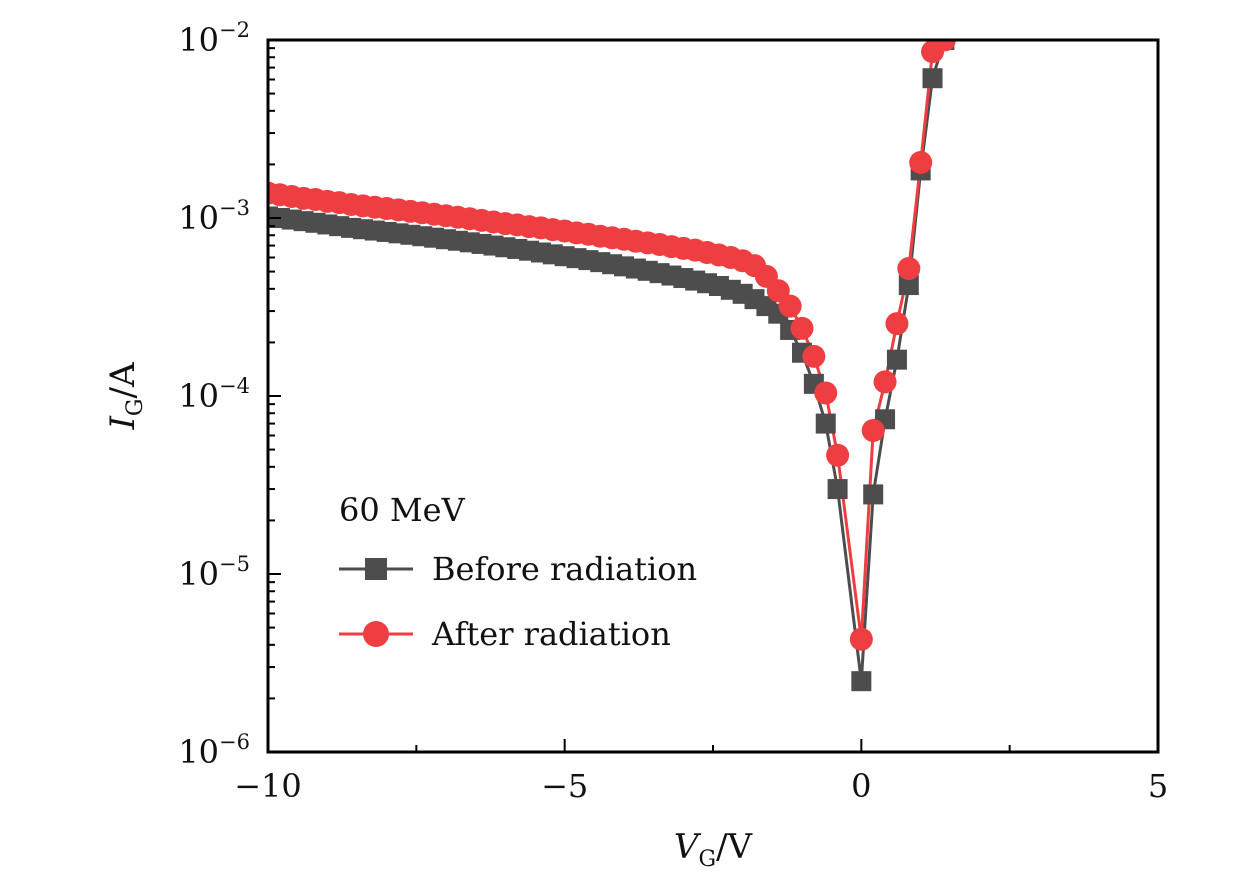  Describe the element at coordinates (268, 786) in the screenshot. I see `x-tick-label: −10` at that location.